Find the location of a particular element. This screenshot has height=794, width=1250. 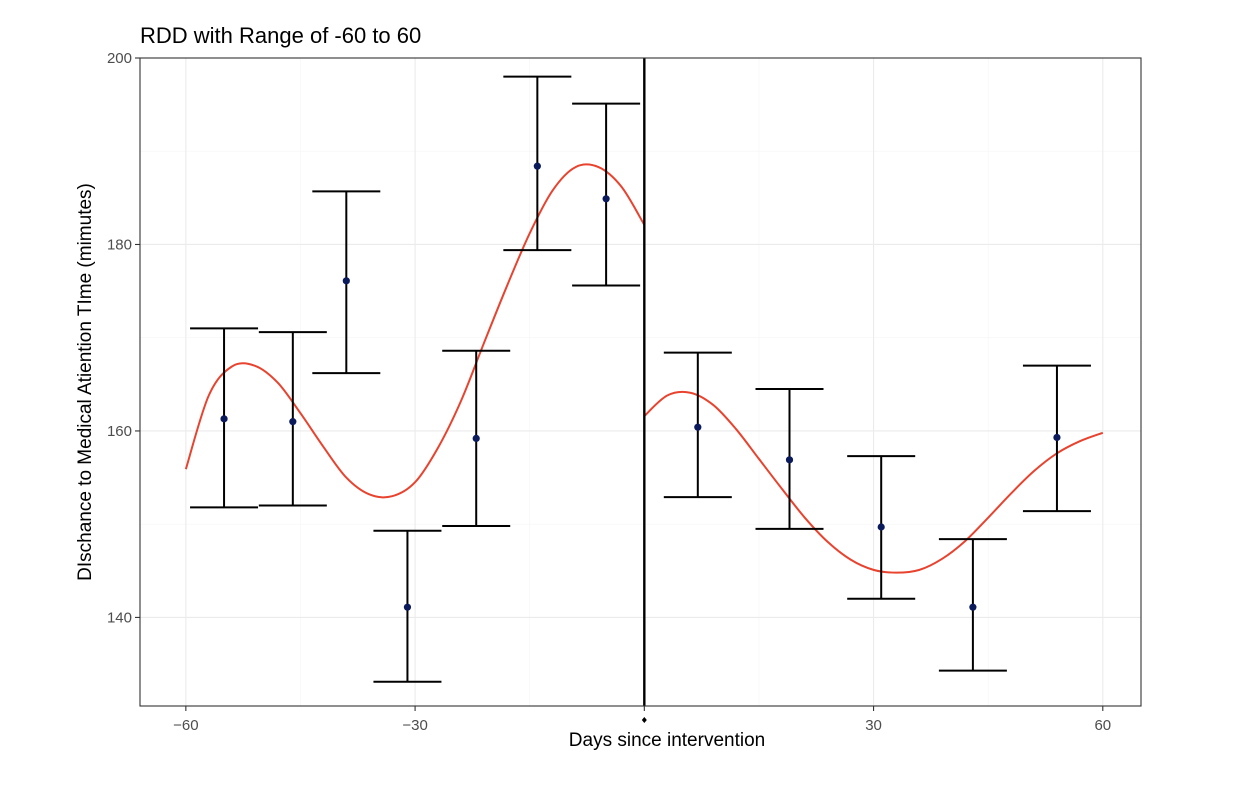

error-bar is located at coordinates (606, 194).